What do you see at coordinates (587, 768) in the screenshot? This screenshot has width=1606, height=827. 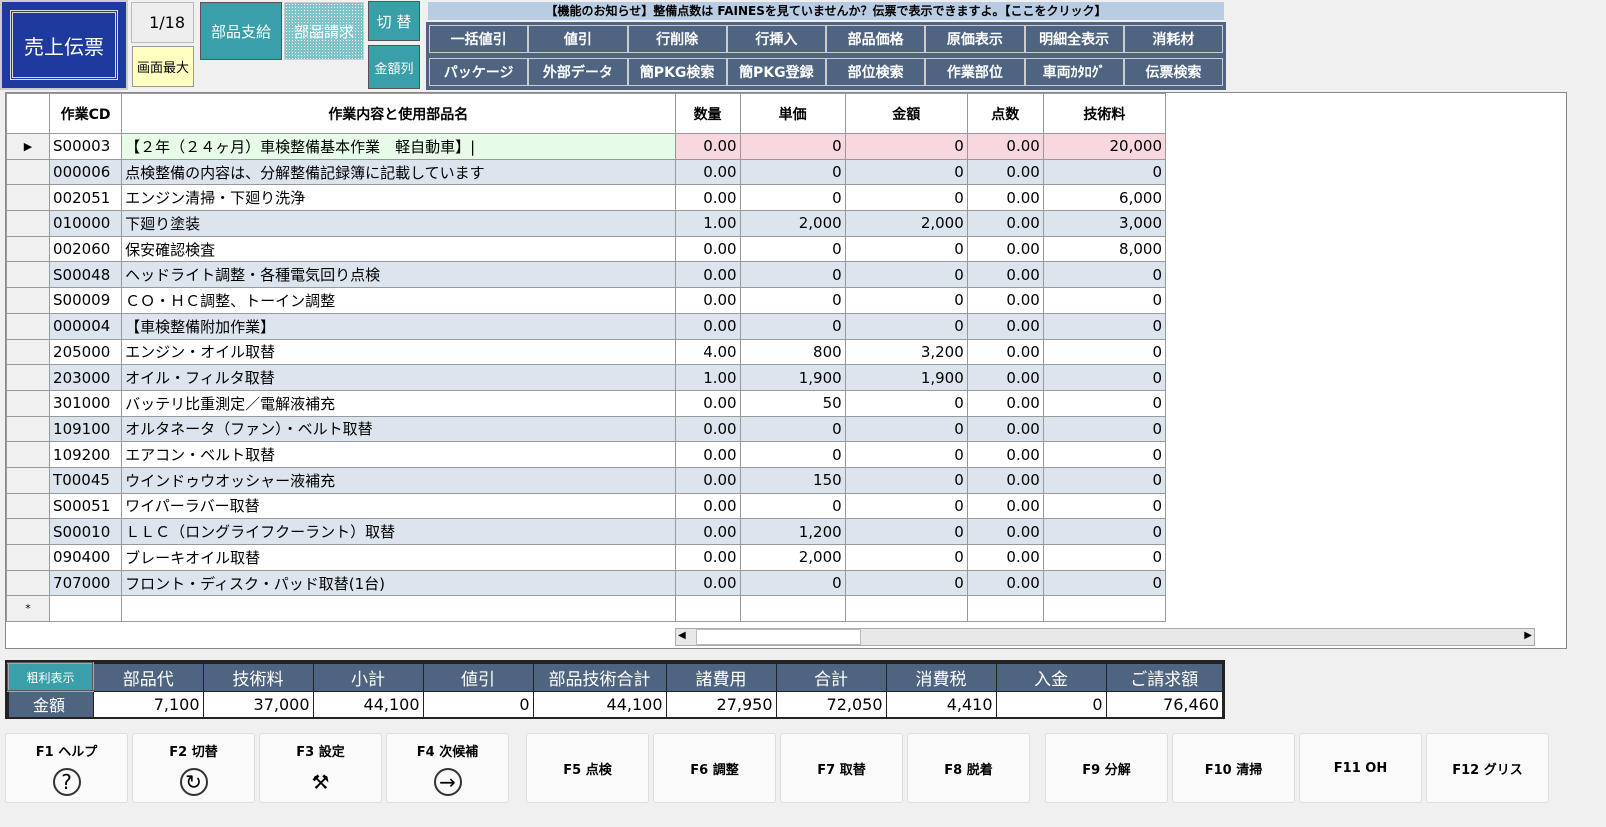 I see `function-key-f5: F5 点検` at bounding box center [587, 768].